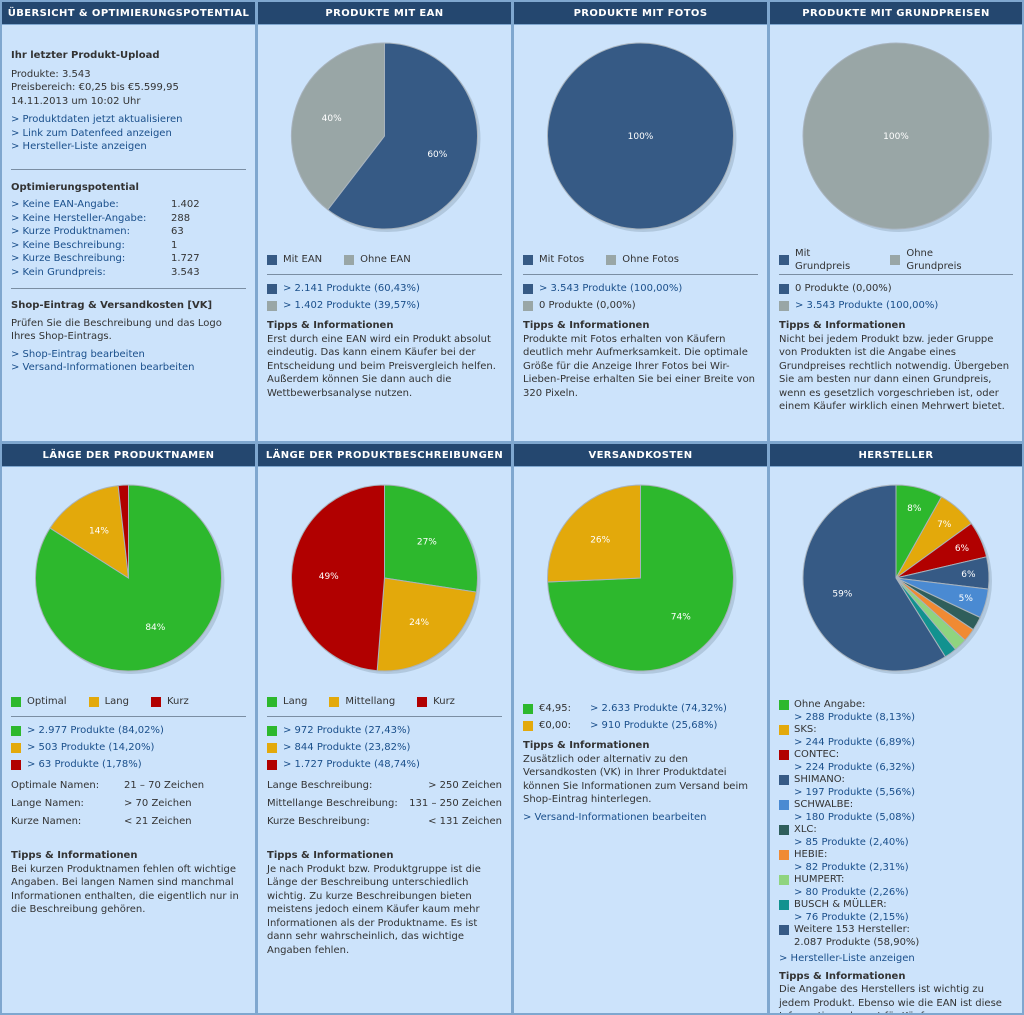  I want to click on rule-label: Kurze Namen:, so click(46, 821).